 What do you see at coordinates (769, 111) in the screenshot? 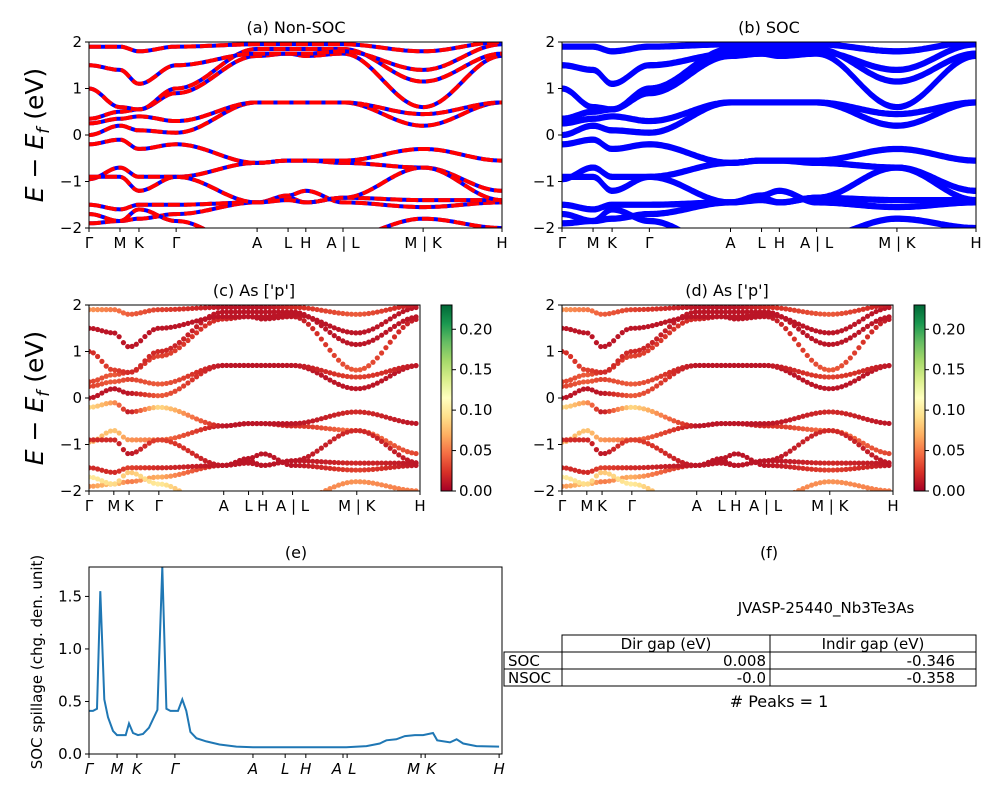
I see `band-line` at bounding box center [769, 111].